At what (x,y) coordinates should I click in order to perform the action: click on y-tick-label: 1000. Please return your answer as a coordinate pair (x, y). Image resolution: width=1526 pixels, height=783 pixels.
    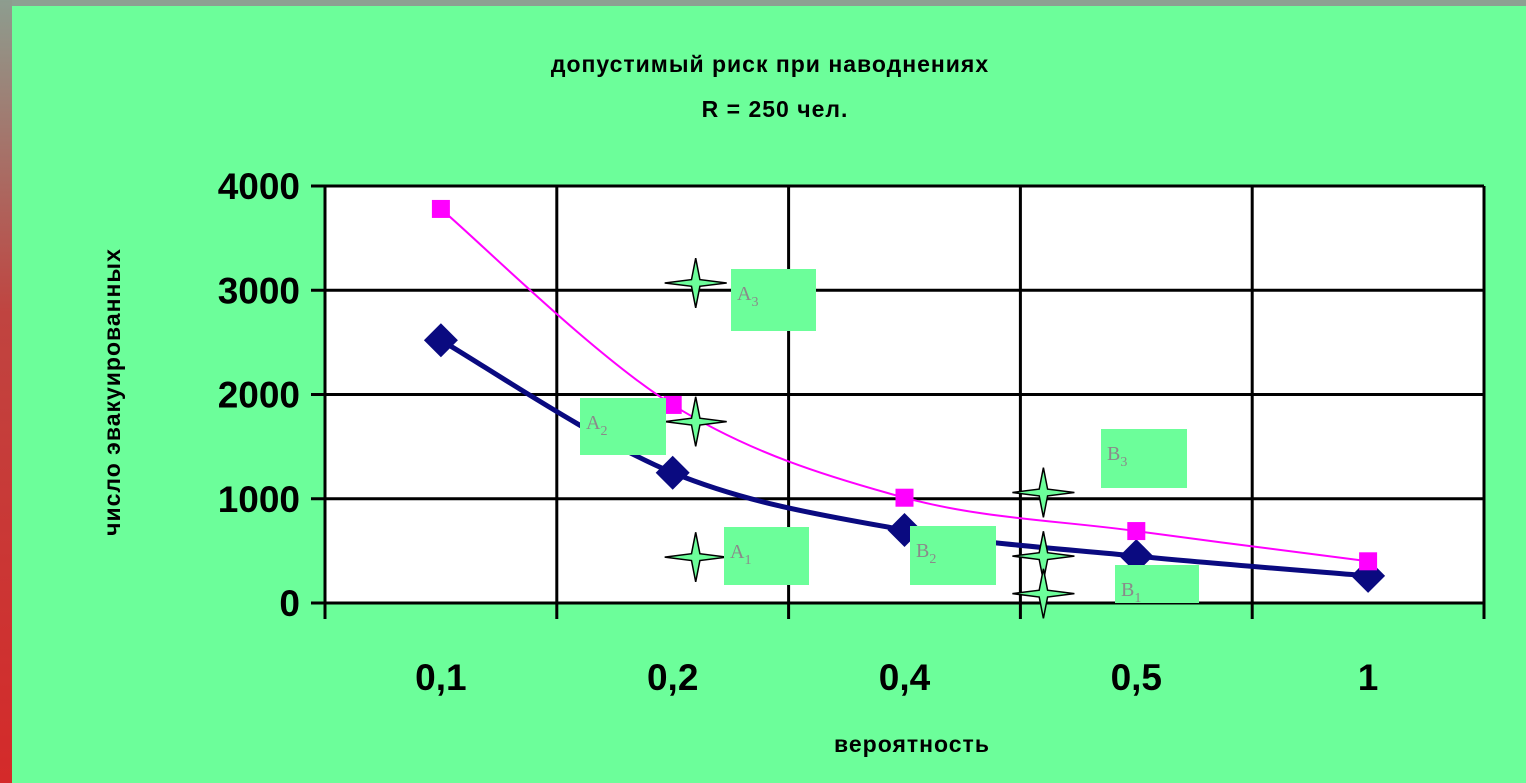
    Looking at the image, I should click on (259, 499).